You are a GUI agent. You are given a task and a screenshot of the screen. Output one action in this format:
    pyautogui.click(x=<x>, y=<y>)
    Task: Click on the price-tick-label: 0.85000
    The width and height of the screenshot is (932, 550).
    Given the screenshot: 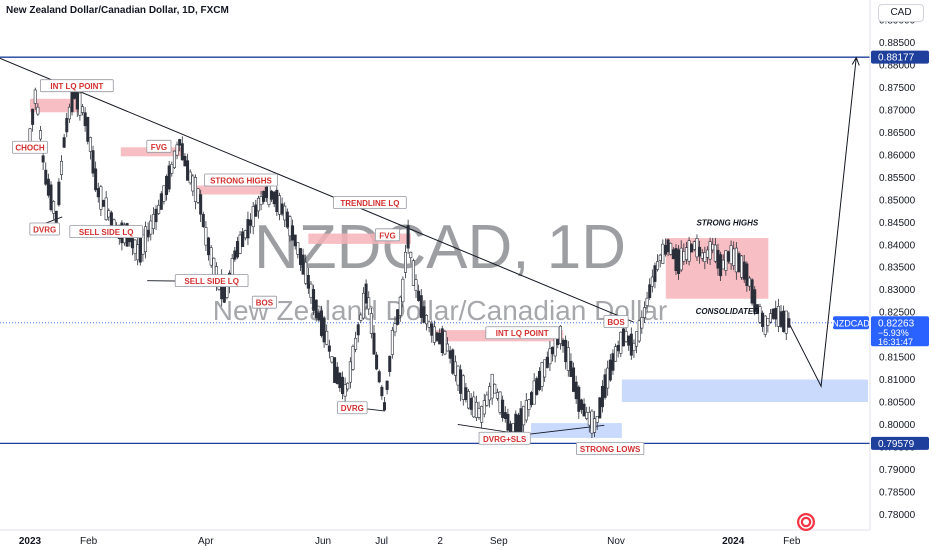 What is the action you would take?
    pyautogui.click(x=897, y=200)
    